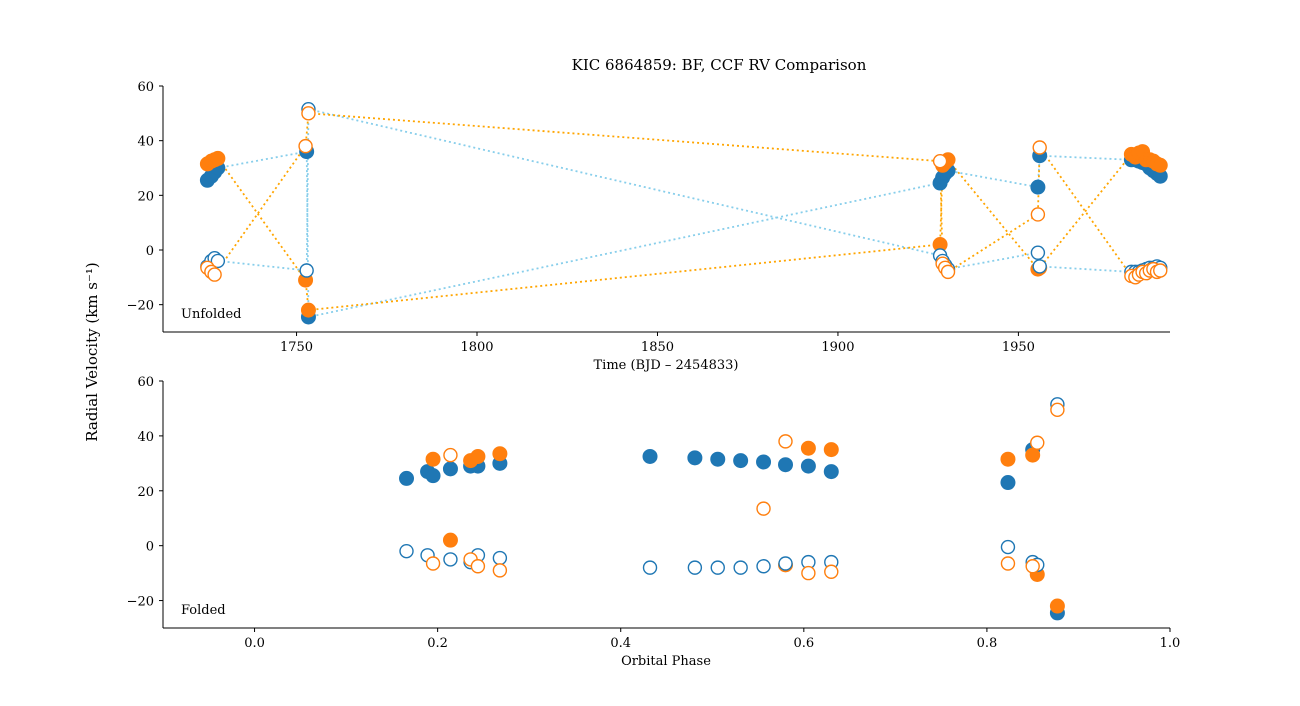  Describe the element at coordinates (666, 661) in the screenshot. I see `folded-x-axis-title: Orbital Phase` at that location.